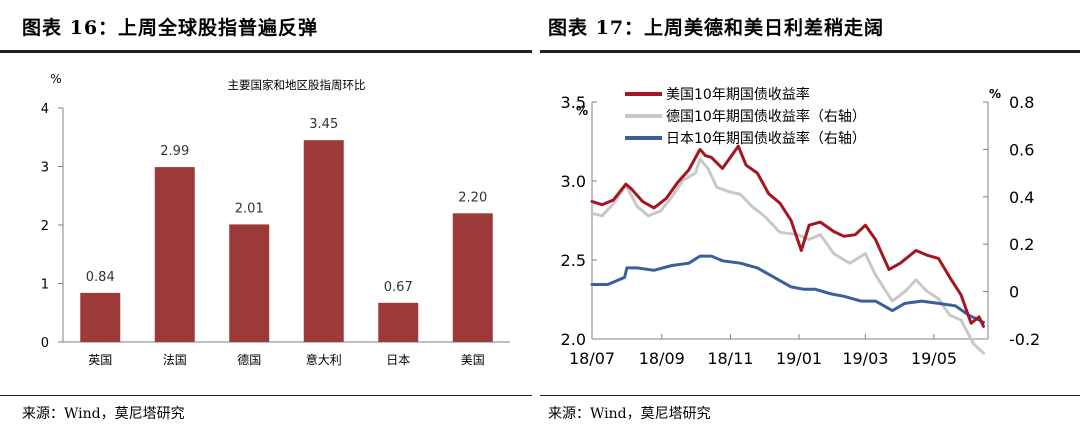 Image resolution: width=1080 pixels, height=434 pixels. What do you see at coordinates (738, 94) in the screenshot?
I see `legend-label: 美国10年期国债收益率` at bounding box center [738, 94].